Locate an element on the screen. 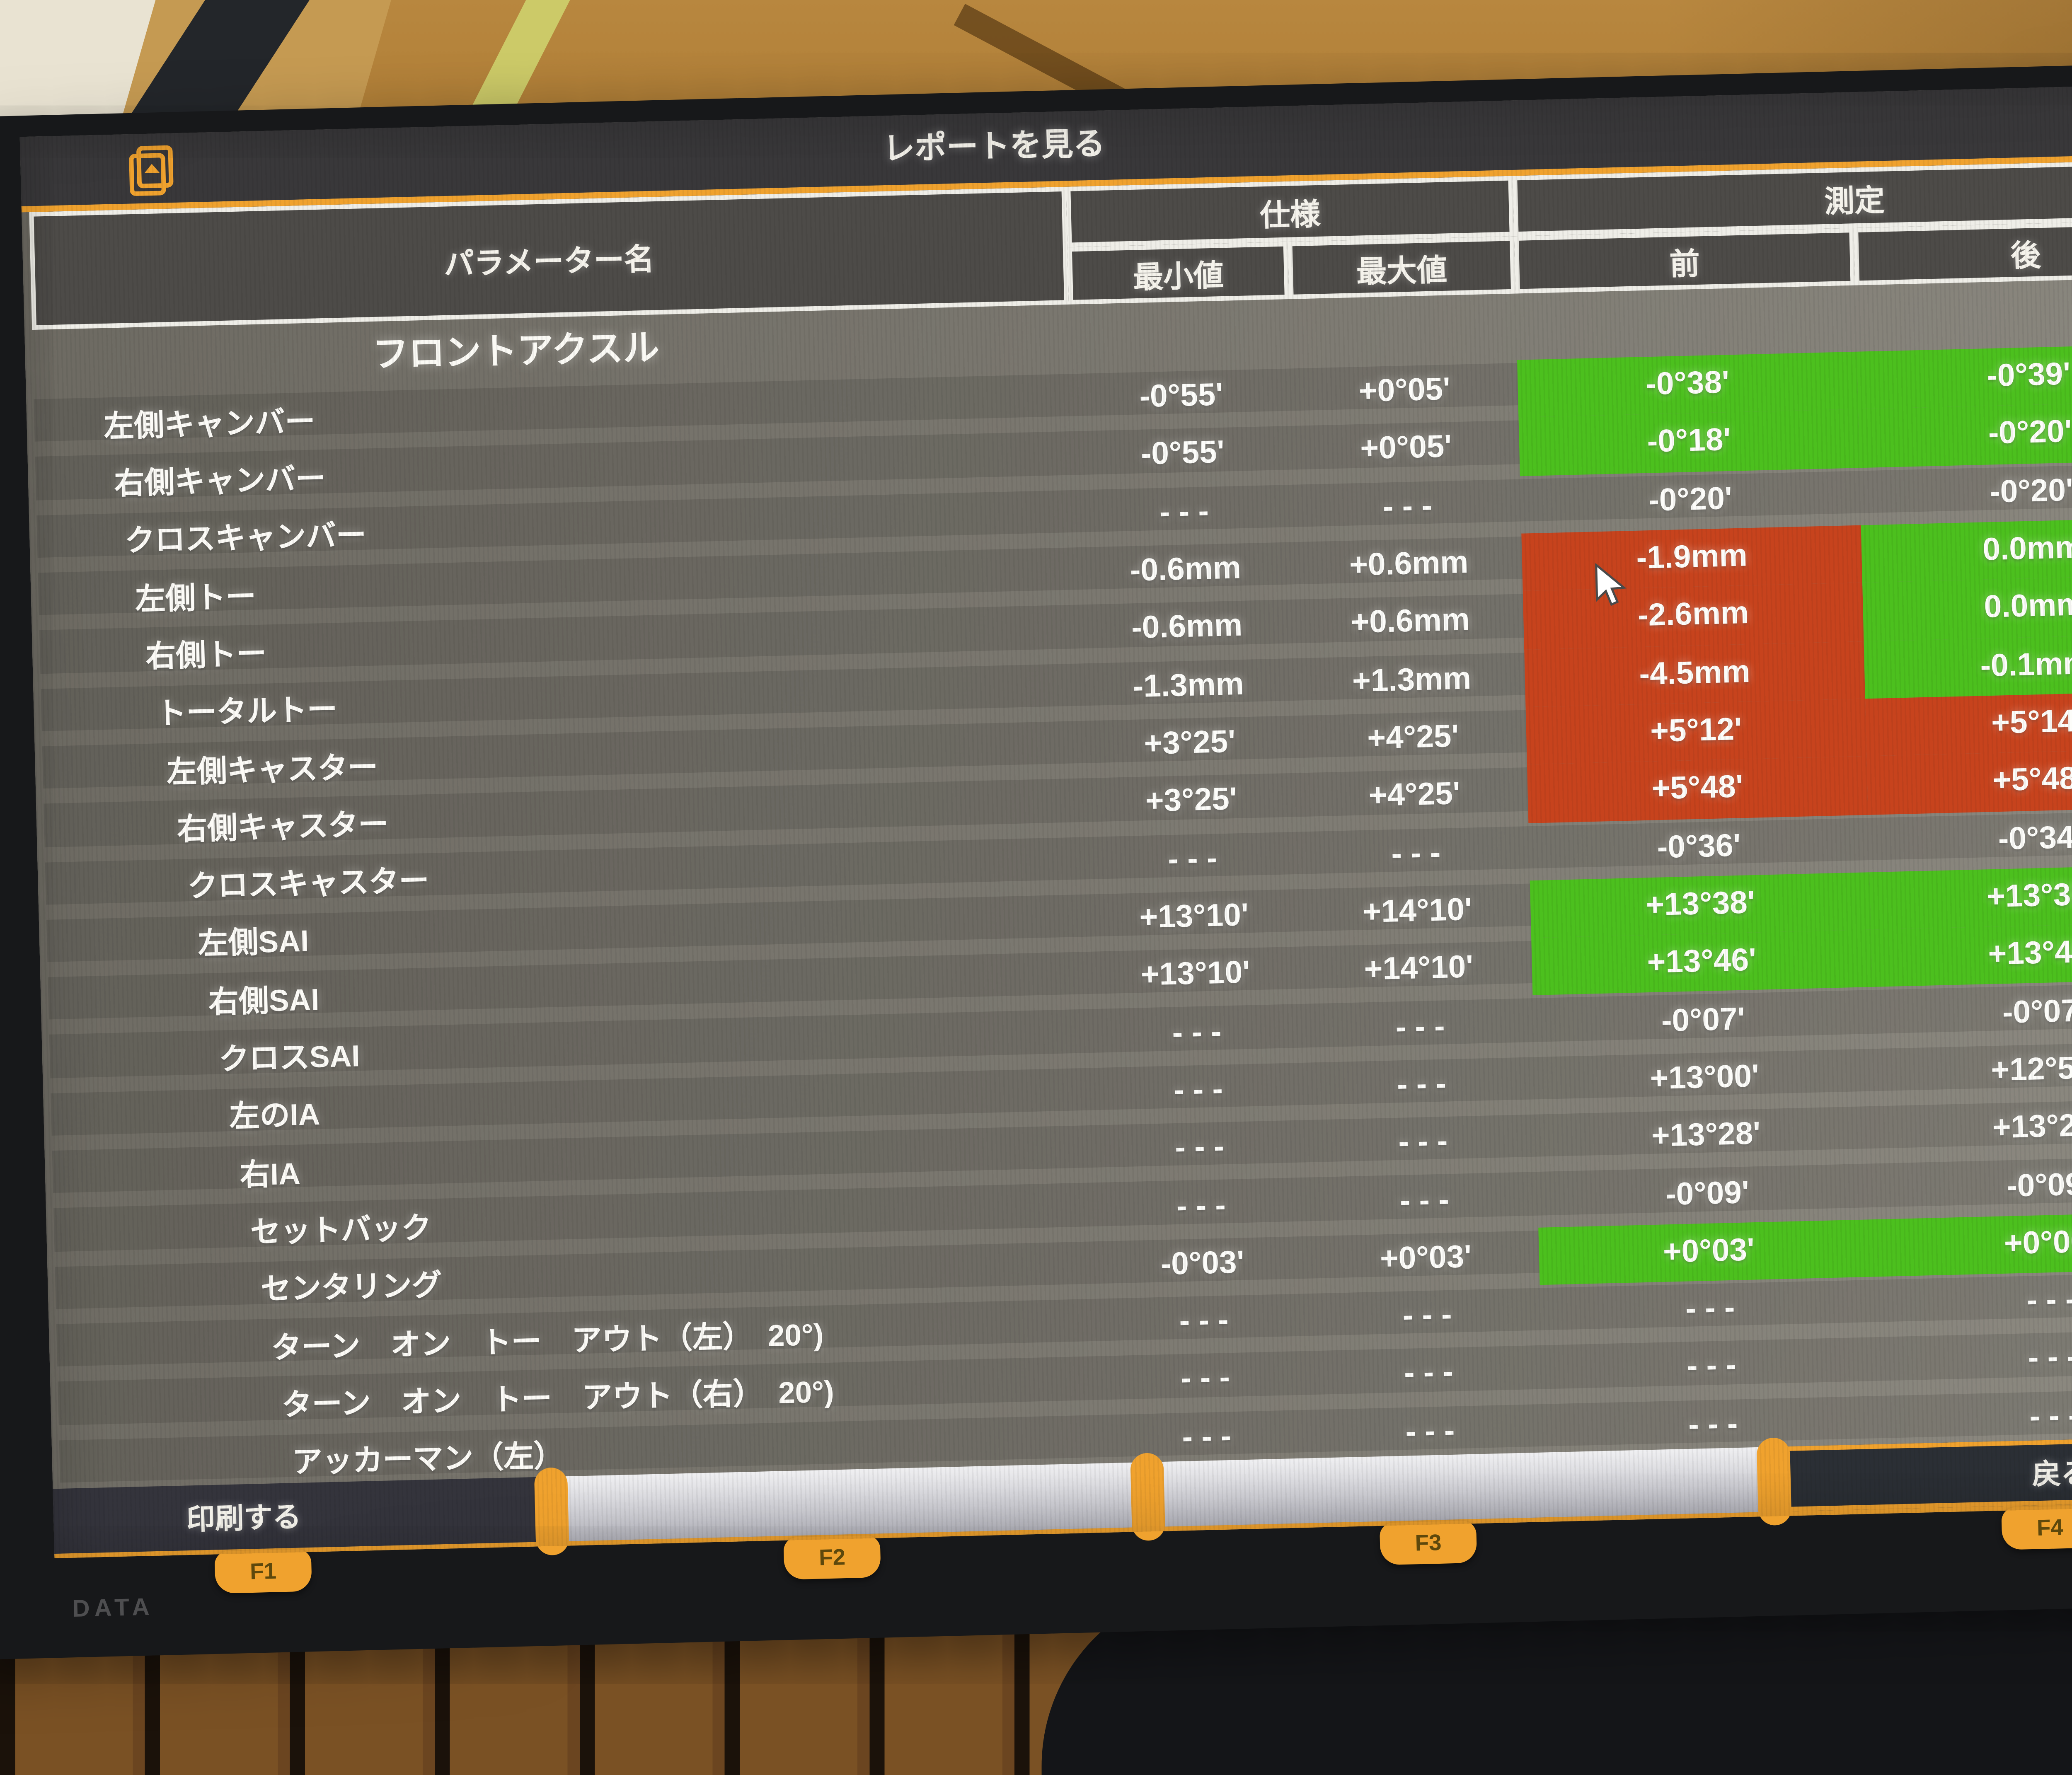  column-header-min: 最小値 is located at coordinates (1178, 273).